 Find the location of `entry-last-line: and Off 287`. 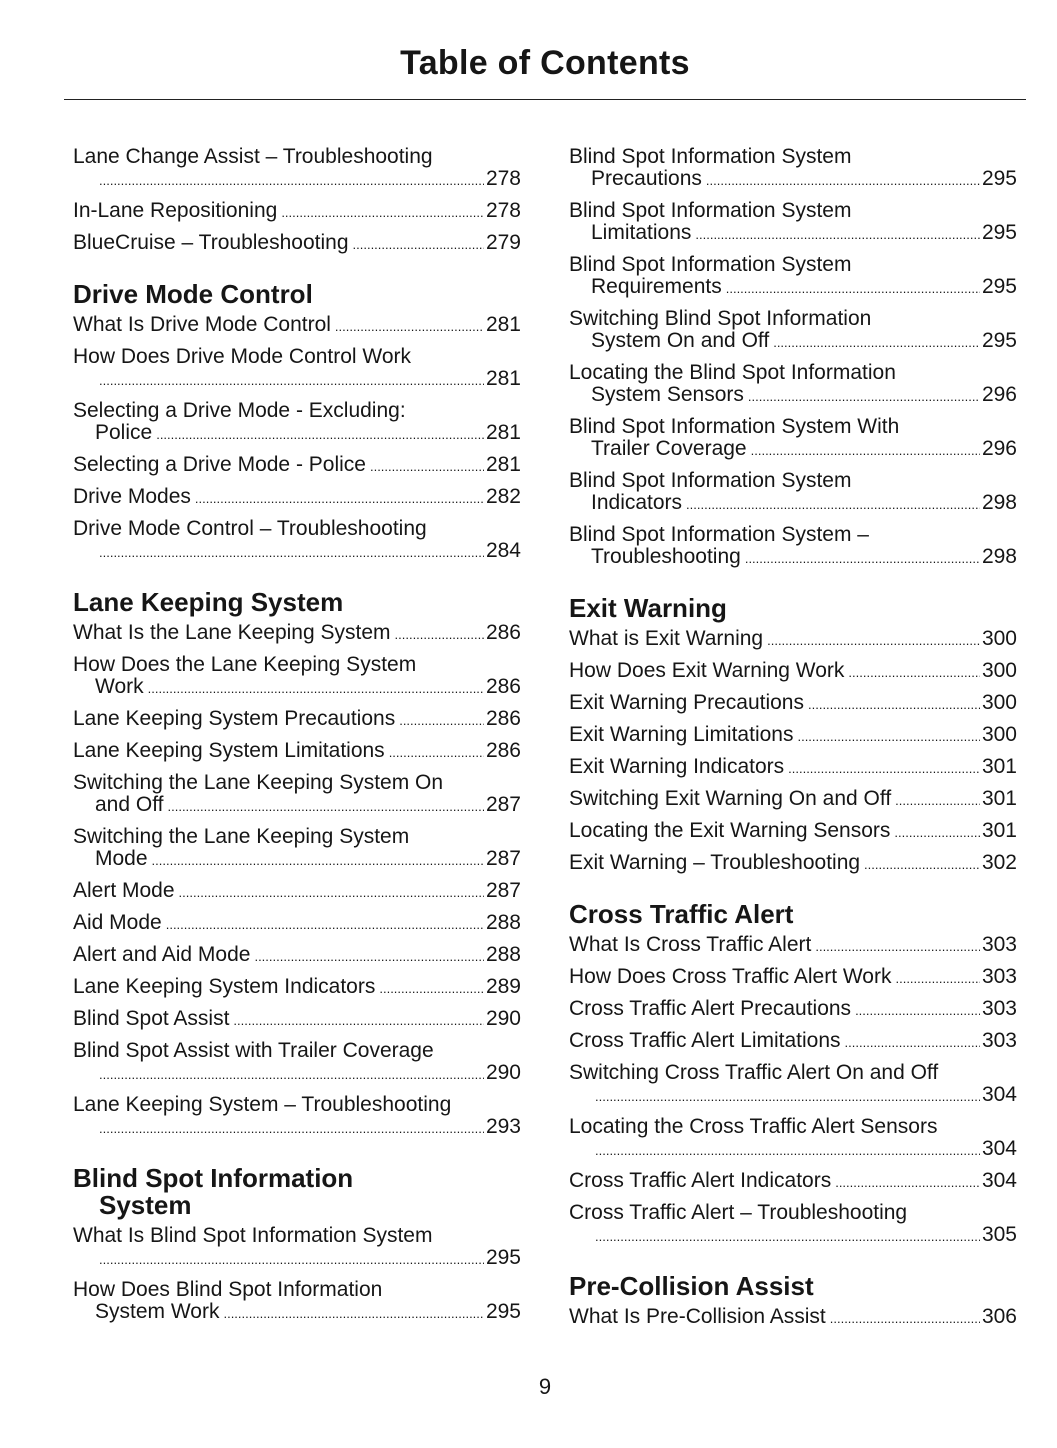

entry-last-line: and Off 287 is located at coordinates (297, 806).